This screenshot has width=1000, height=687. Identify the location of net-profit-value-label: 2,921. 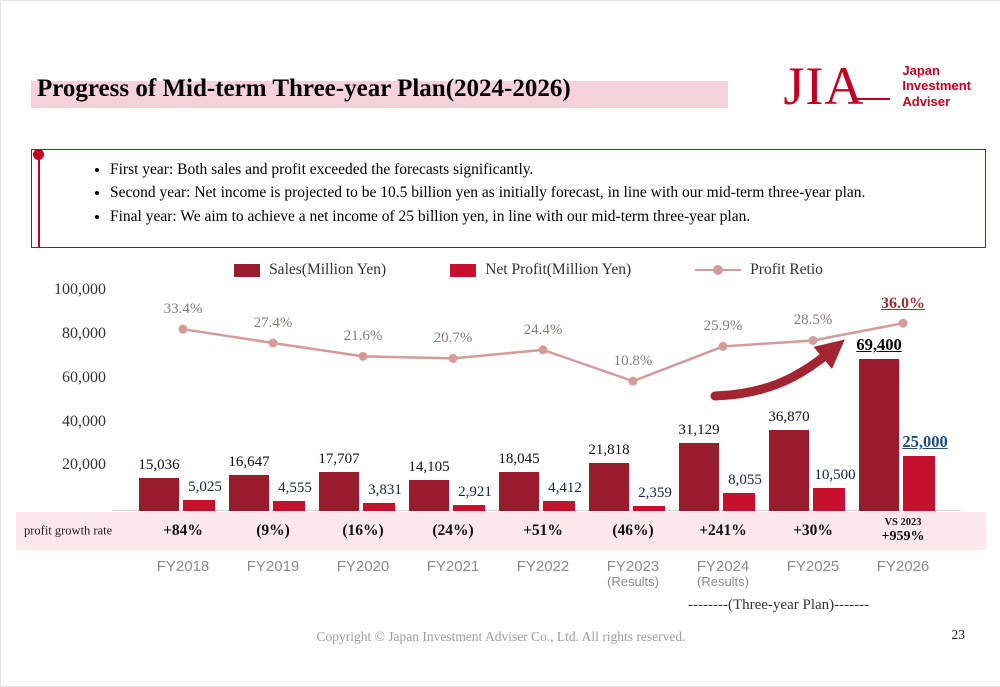
(475, 491).